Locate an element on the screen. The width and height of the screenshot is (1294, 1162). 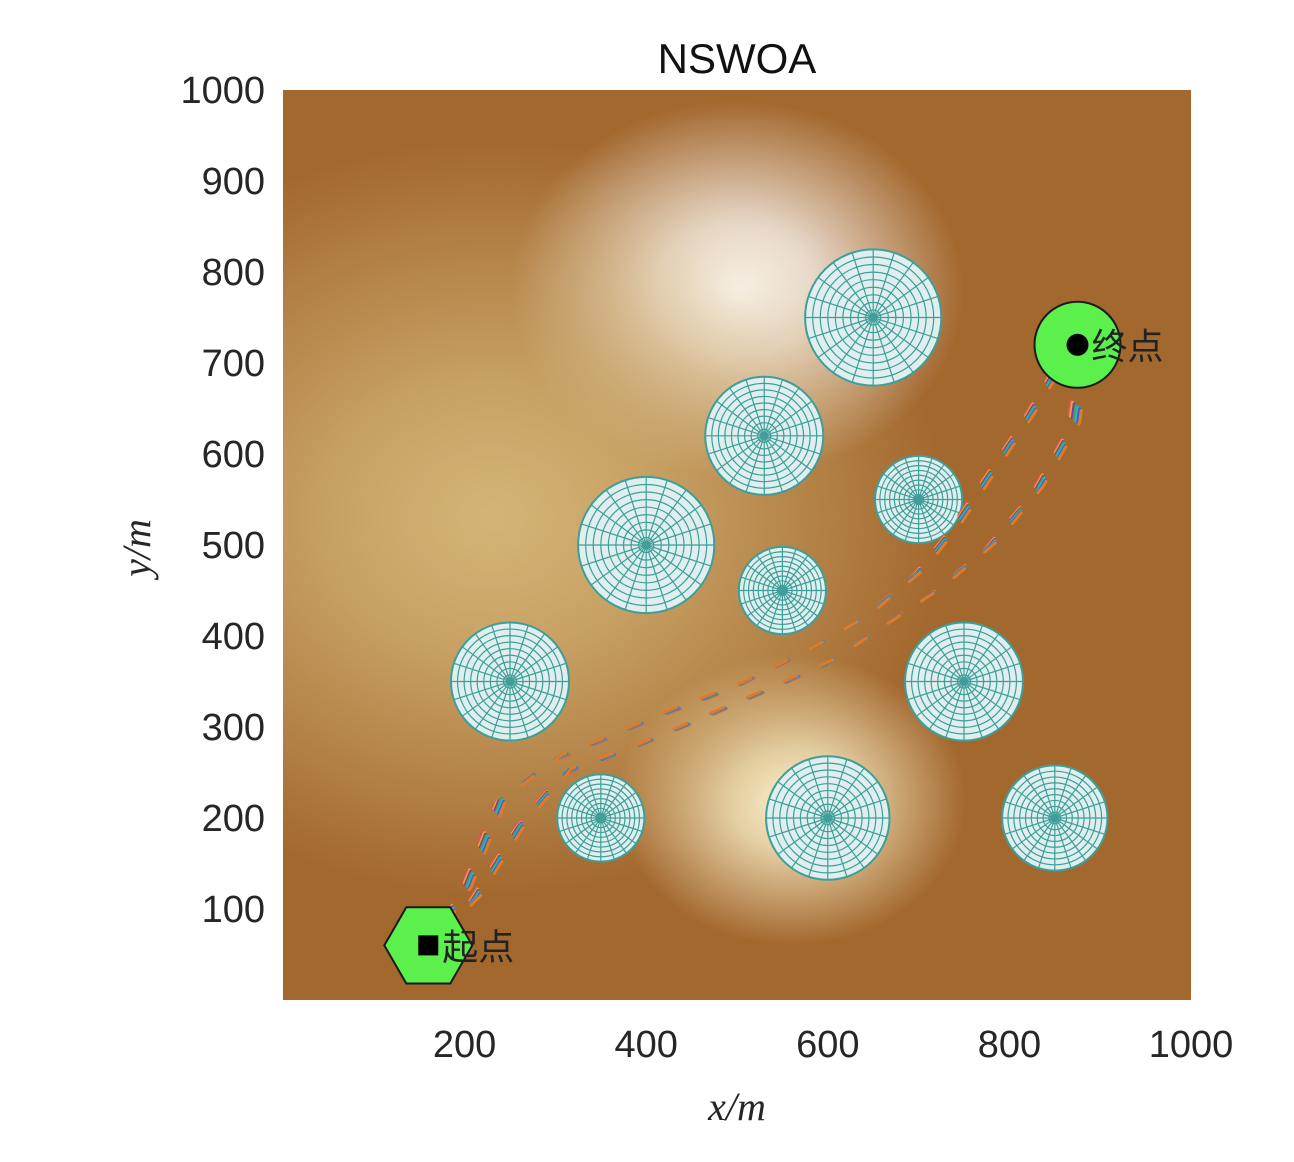
goal-marker: 终点 is located at coordinates (1098, 344).